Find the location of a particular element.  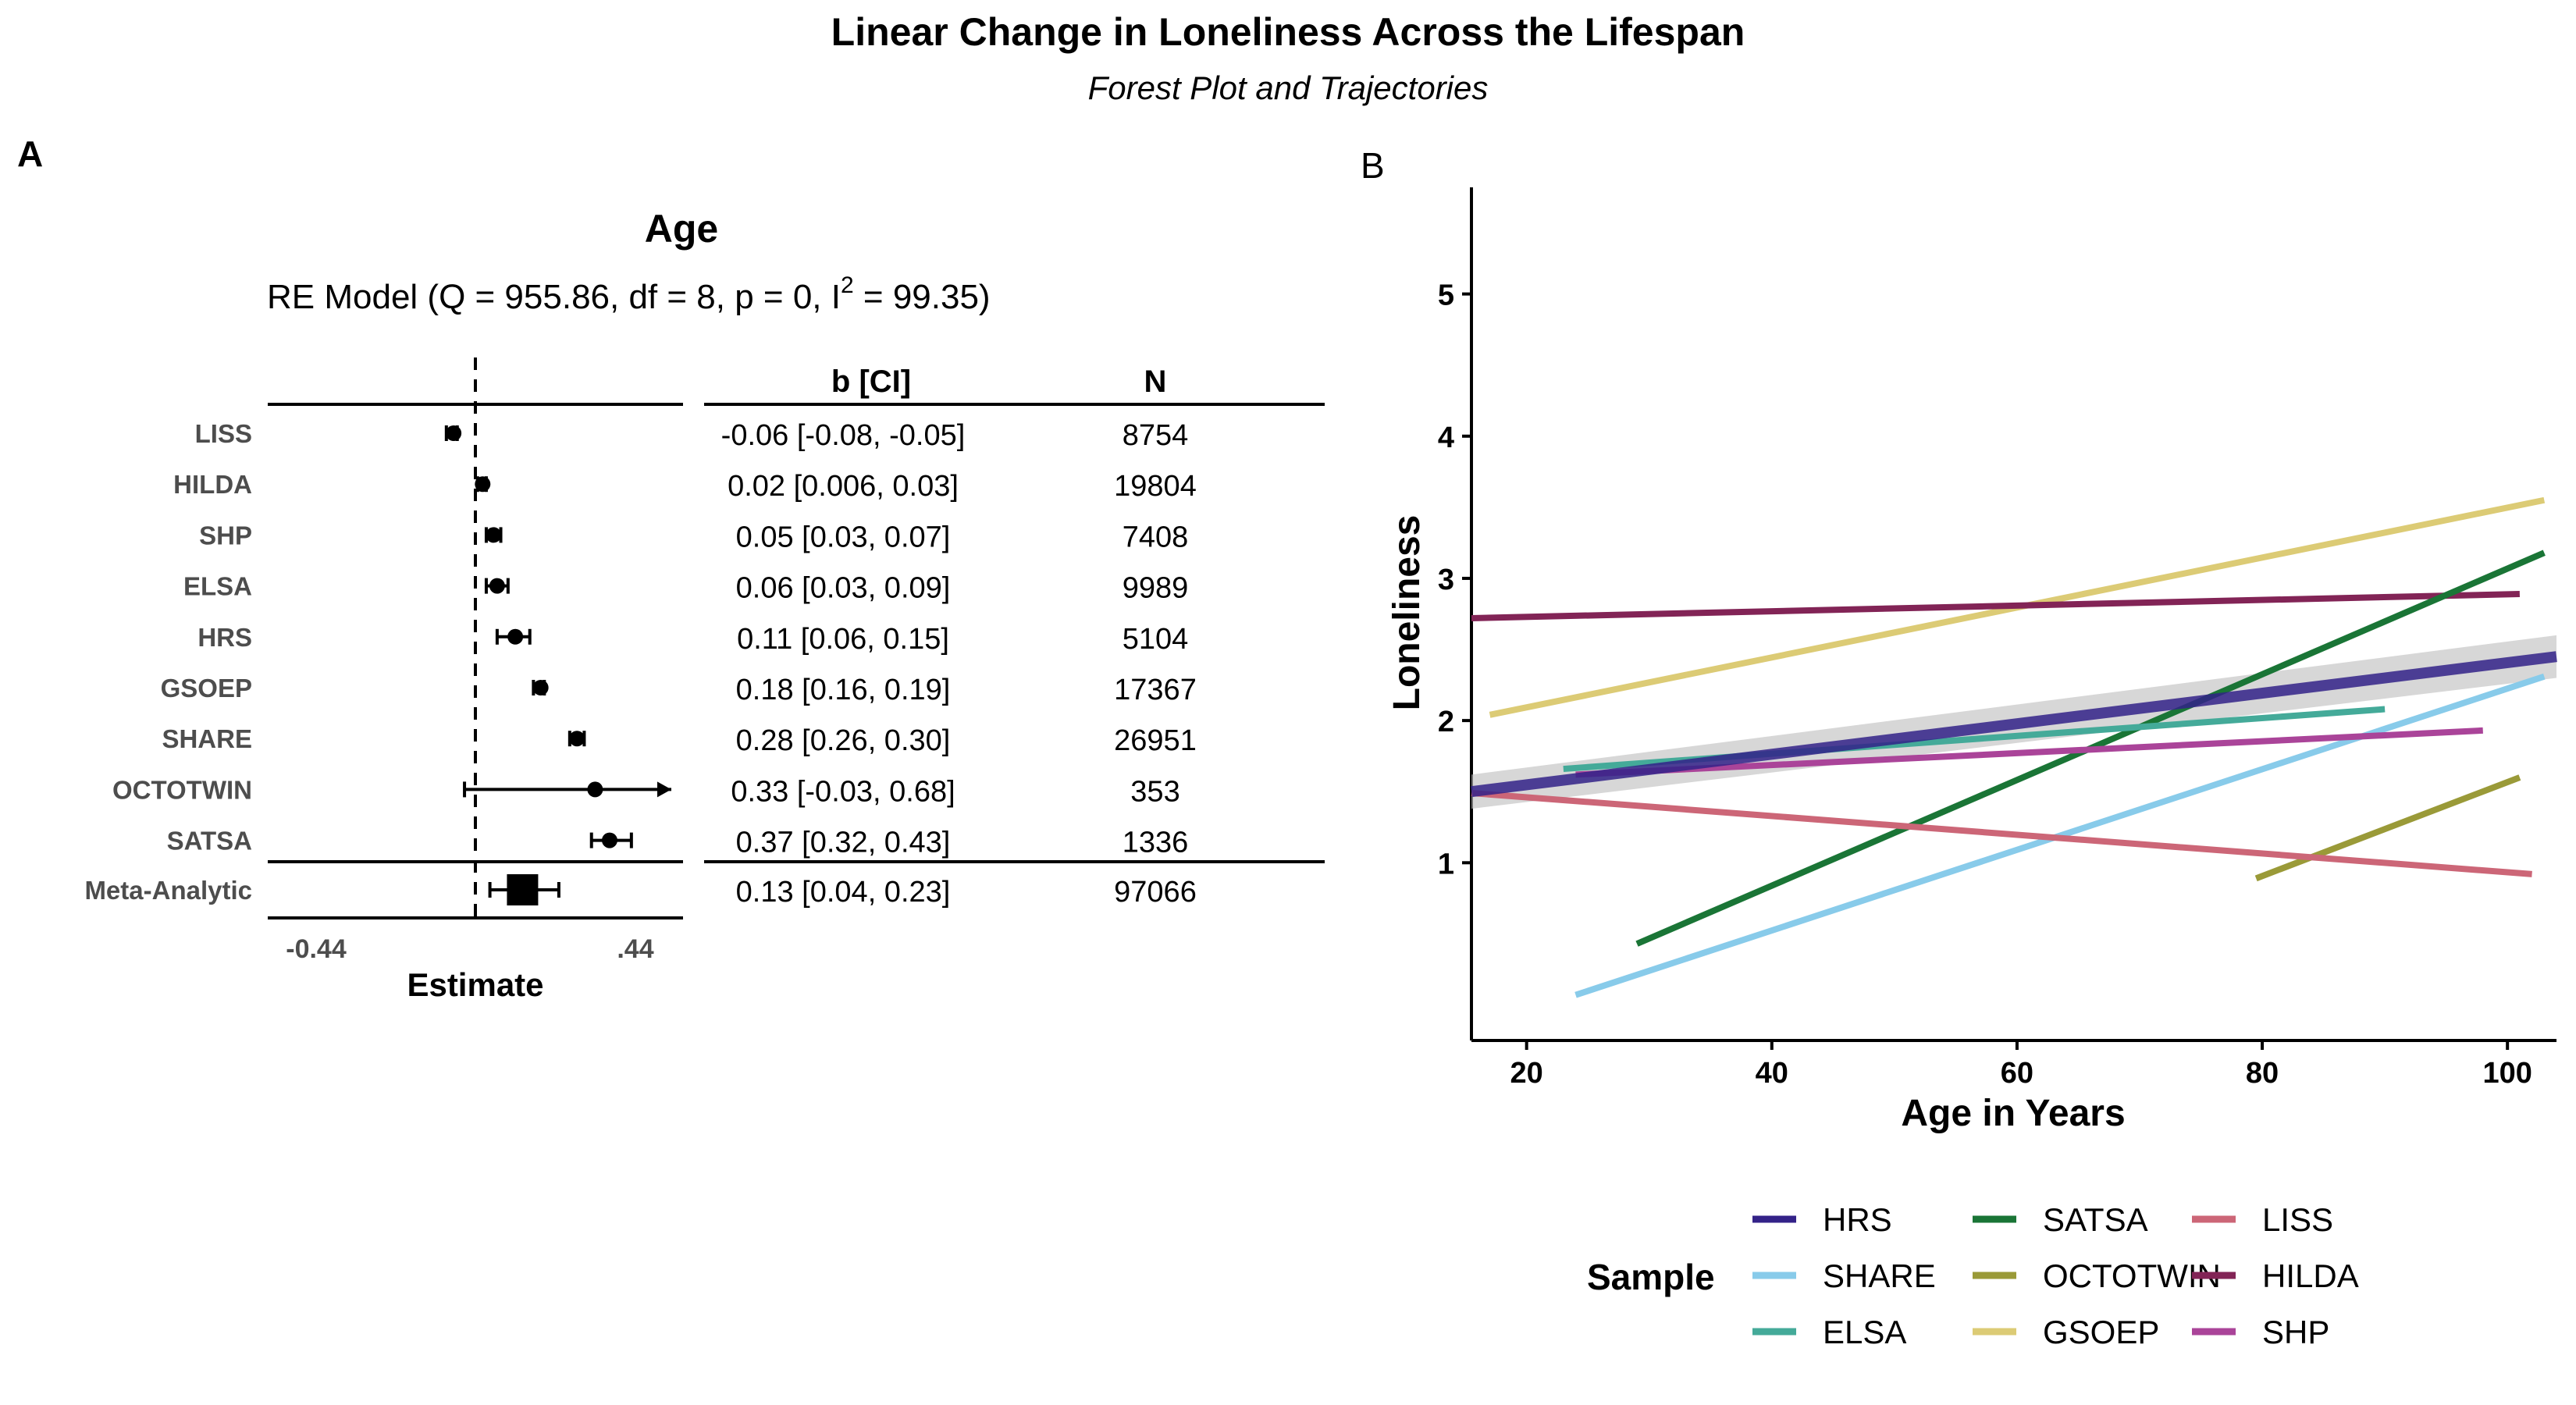

ci-text: 0.06 [0.03, 0.09] is located at coordinates (843, 588).